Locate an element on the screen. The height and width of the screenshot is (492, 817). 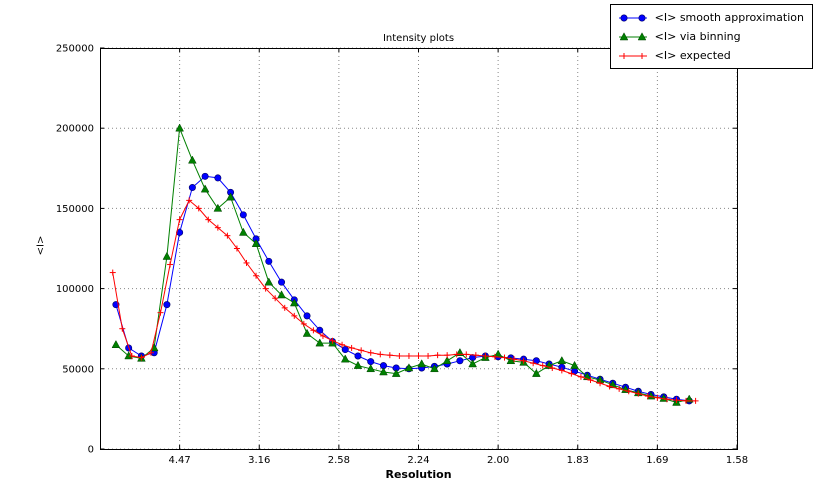
legend-label: <I> expected is located at coordinates (692, 55).